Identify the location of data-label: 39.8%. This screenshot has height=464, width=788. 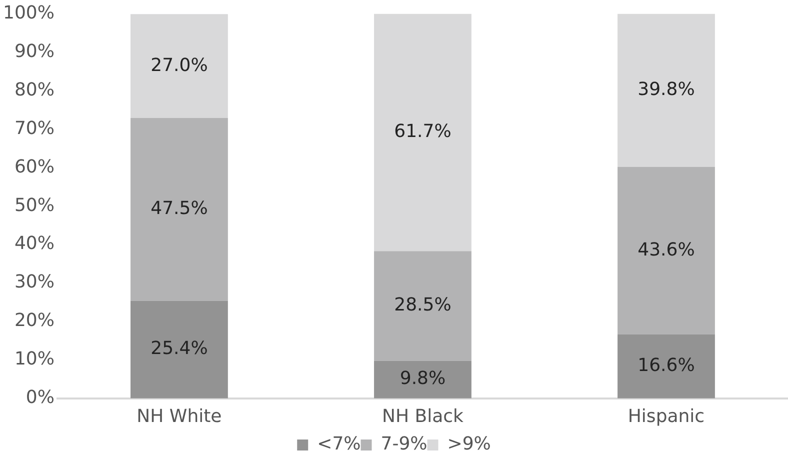
(666, 89).